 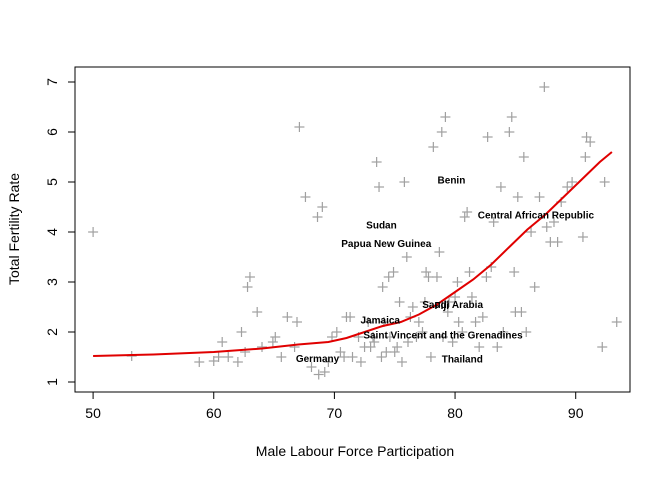 What do you see at coordinates (576, 413) in the screenshot?
I see `x-tick-label: 90` at bounding box center [576, 413].